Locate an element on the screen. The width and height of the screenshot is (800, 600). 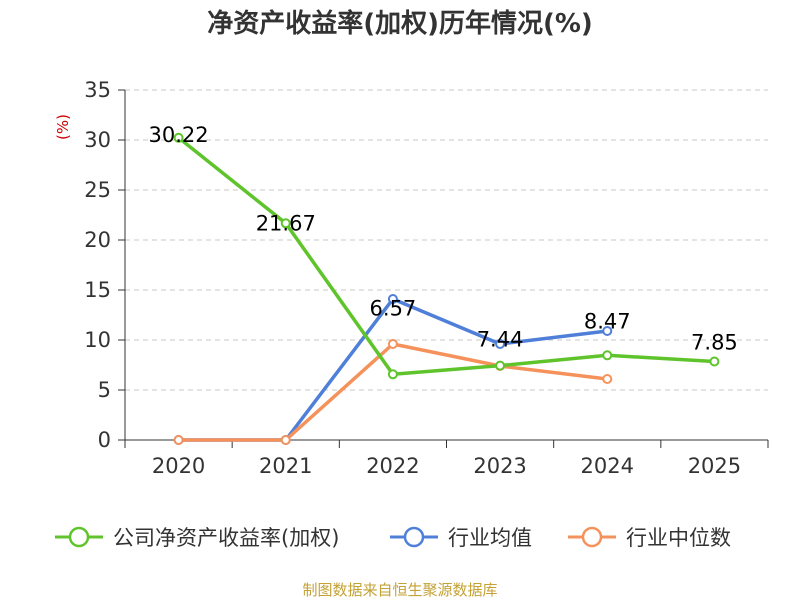
x-tick-label: 2025 is located at coordinates (714, 466).